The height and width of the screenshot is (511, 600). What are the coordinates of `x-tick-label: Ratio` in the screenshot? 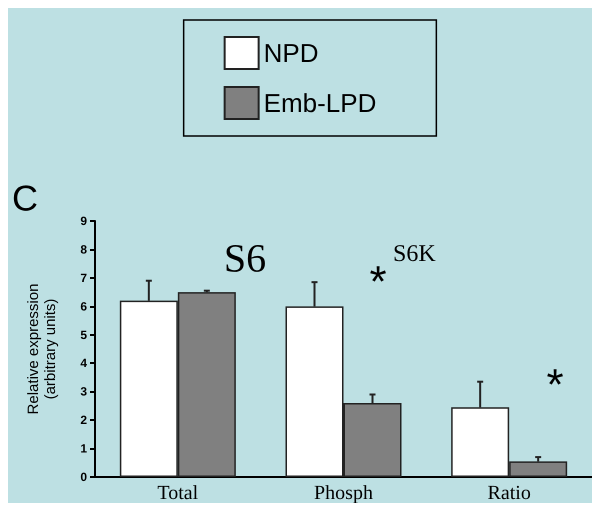 It's located at (509, 493).